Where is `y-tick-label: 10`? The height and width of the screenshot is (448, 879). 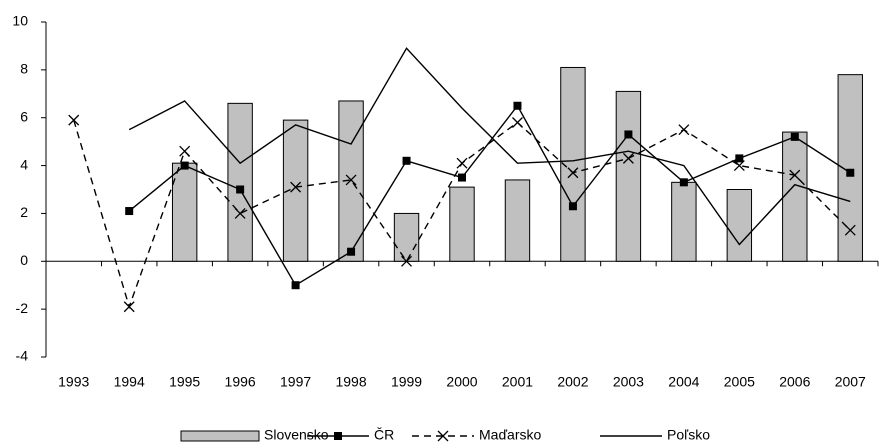 y-tick-label: 10 is located at coordinates (20, 21).